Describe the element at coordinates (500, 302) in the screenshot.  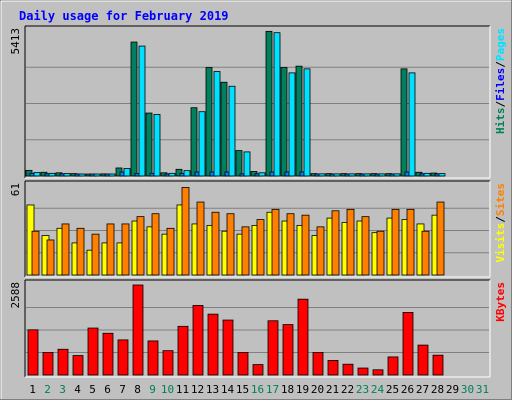
I see `legend-item: KBytes` at that location.